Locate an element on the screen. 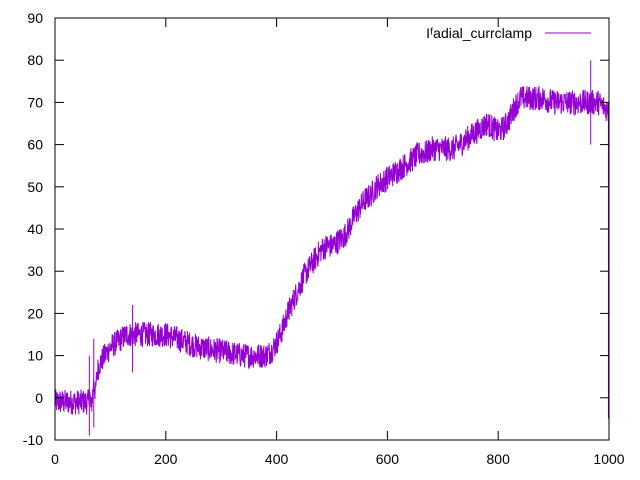  y-tick-label: 10 is located at coordinates (35, 356).